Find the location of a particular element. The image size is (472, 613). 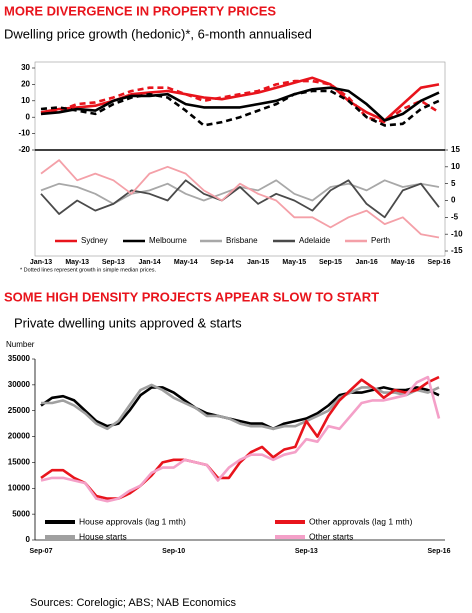

y-tick-label: -20 is located at coordinates (24, 149).